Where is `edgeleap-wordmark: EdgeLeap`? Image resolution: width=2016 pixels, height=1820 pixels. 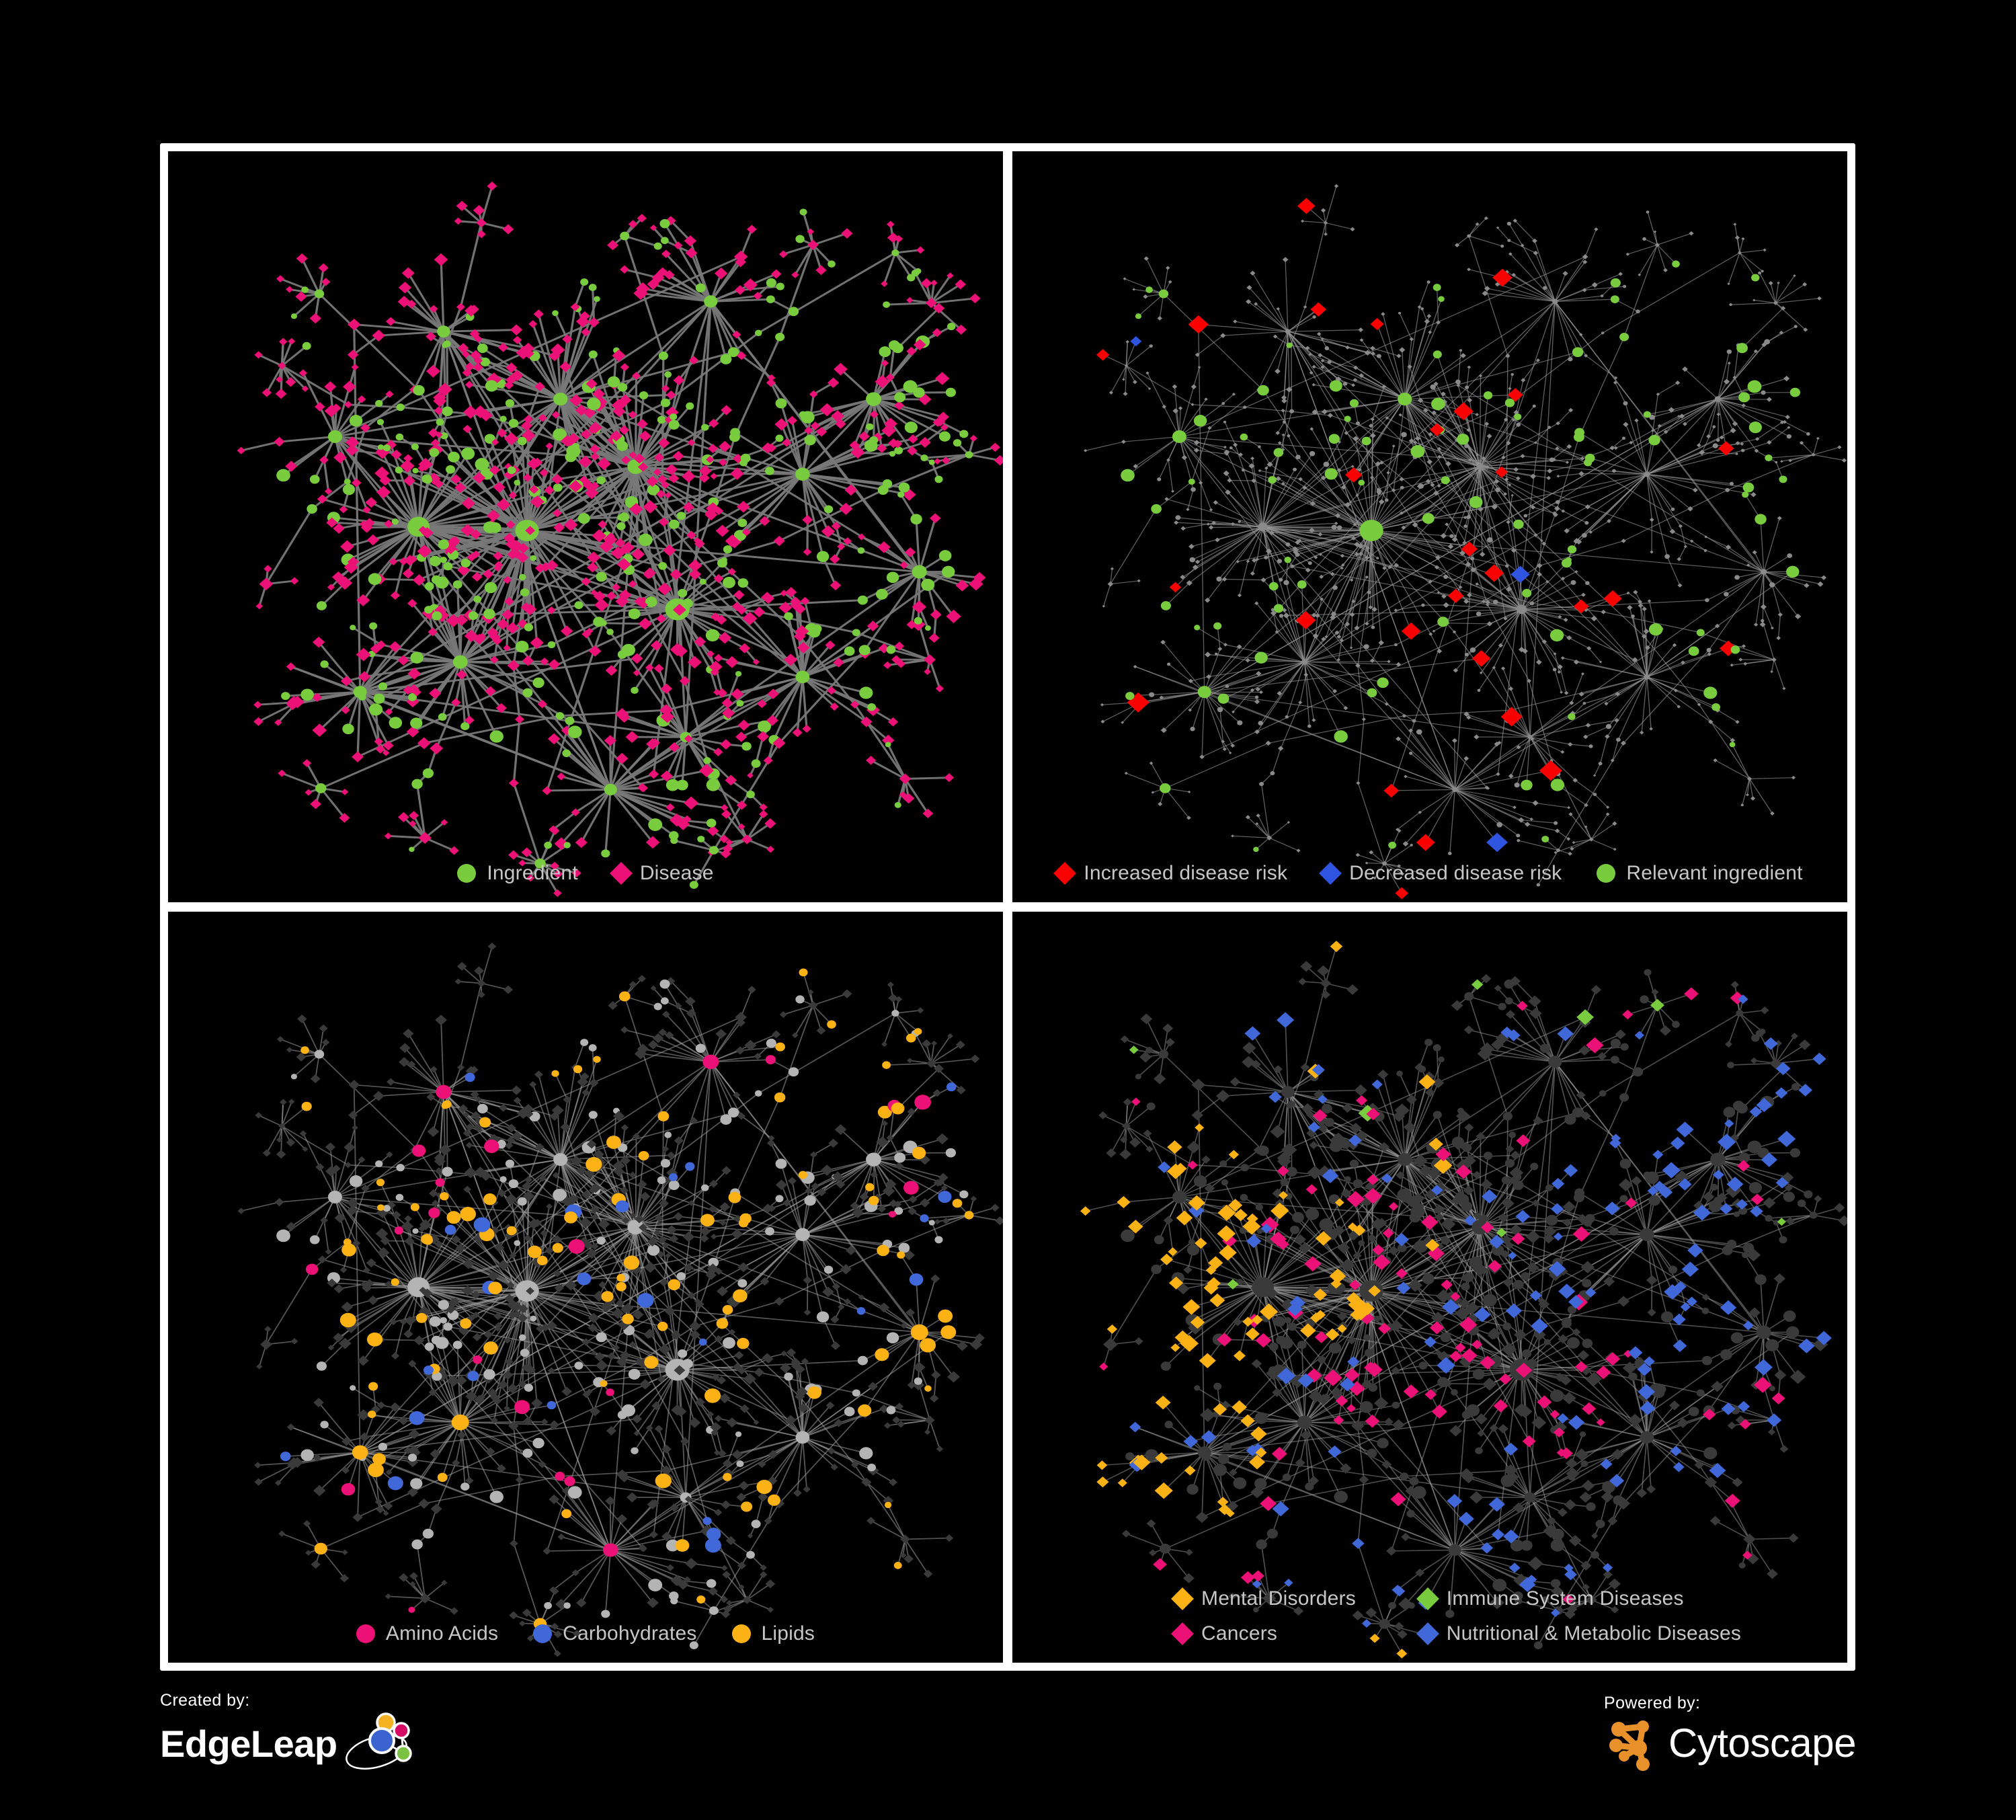
edgeleap-wordmark: EdgeLeap is located at coordinates (248, 1744).